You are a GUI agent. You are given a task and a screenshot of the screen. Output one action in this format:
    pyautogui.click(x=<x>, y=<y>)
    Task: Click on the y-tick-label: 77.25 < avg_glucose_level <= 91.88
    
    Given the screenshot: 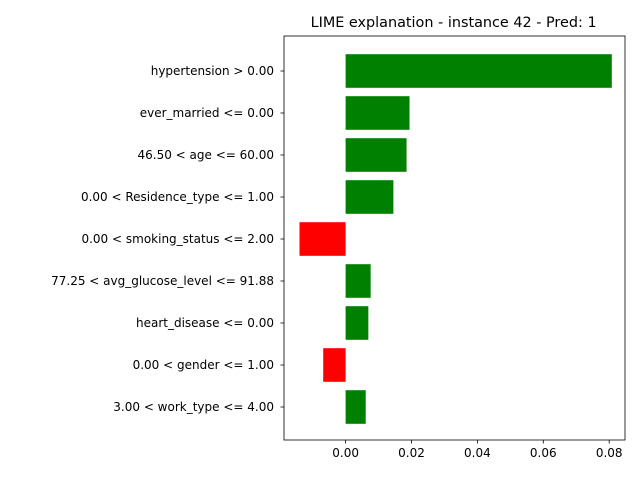 What is the action you would take?
    pyautogui.click(x=162, y=281)
    